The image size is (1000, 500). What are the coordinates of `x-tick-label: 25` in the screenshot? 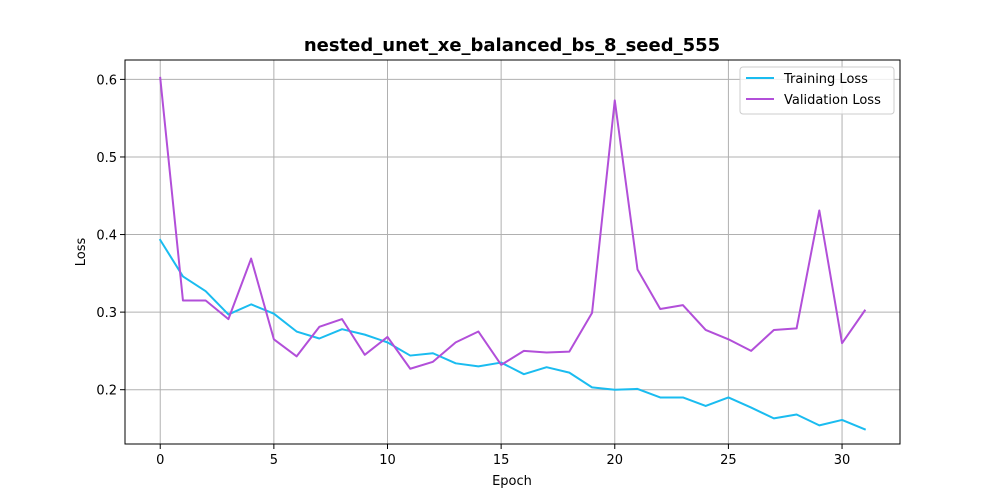 It's located at (728, 460).